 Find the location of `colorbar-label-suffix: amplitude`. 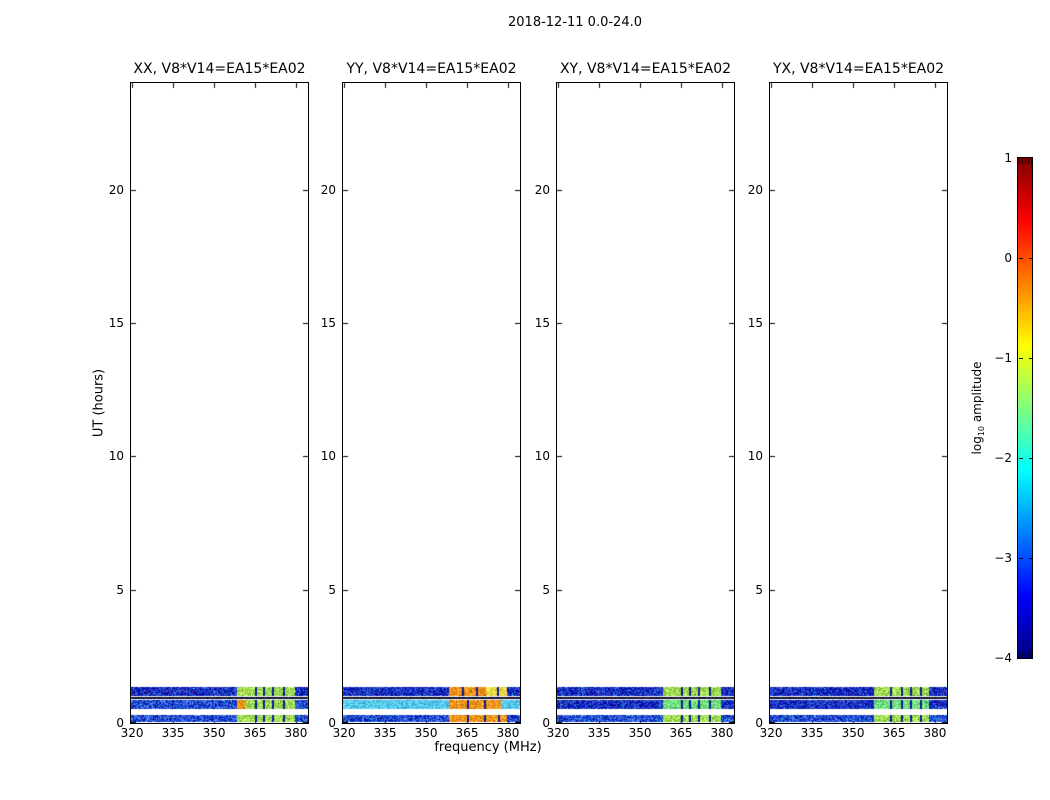

colorbar-label-suffix: amplitude is located at coordinates (976, 393).